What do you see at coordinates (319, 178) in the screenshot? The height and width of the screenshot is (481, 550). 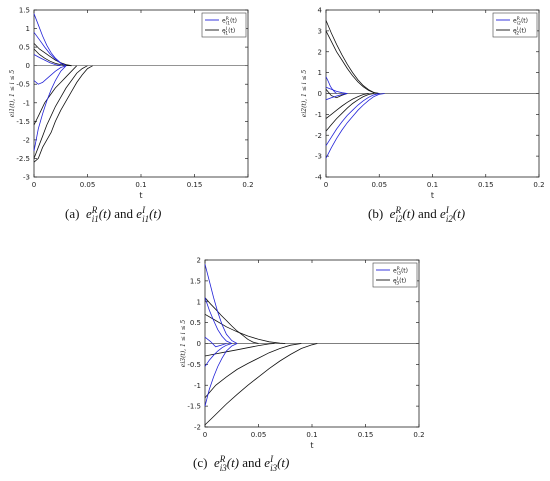 I see `y-tick-label: -4` at bounding box center [319, 178].